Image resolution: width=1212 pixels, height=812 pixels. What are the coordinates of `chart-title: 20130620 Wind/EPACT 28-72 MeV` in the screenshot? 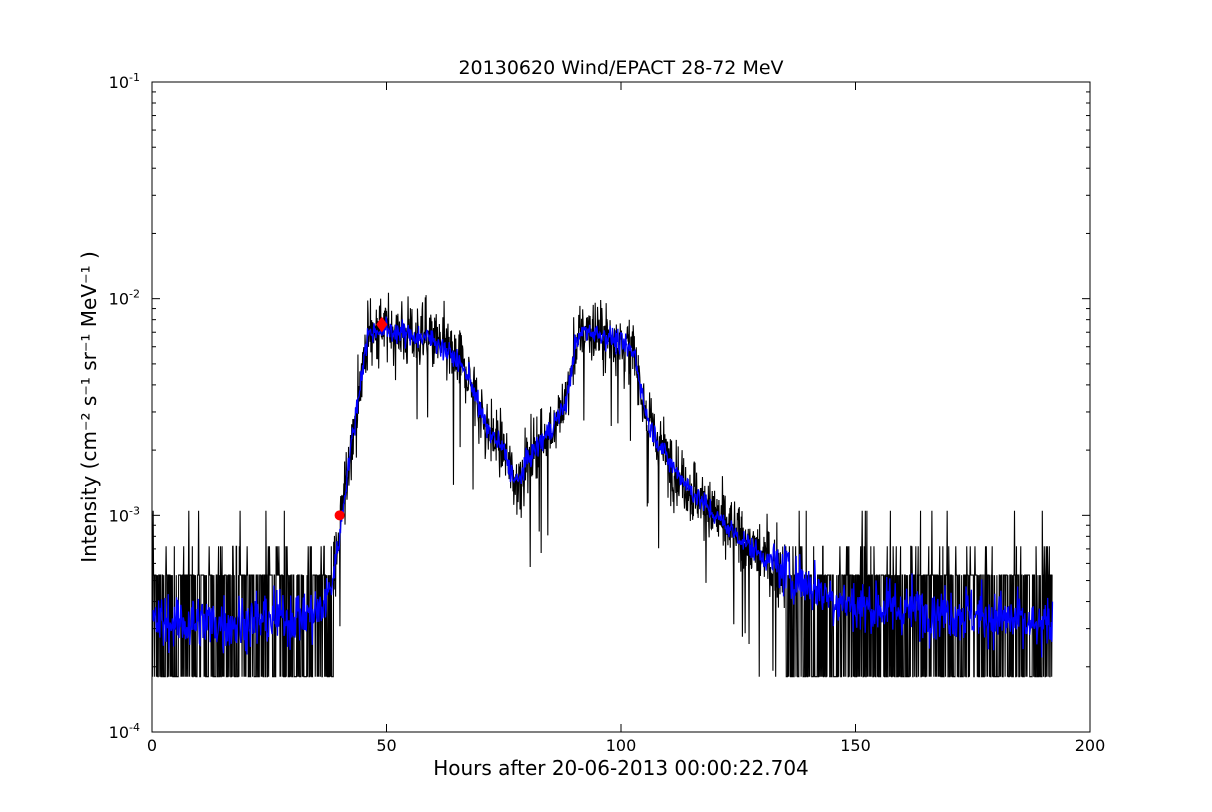 It's located at (620, 68).